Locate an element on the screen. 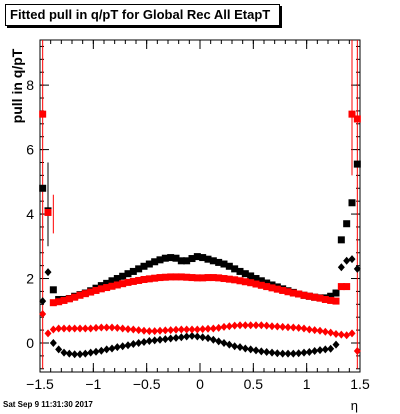 The image size is (400, 414). y-axis-label: pull in q/pT is located at coordinates (17, 86).